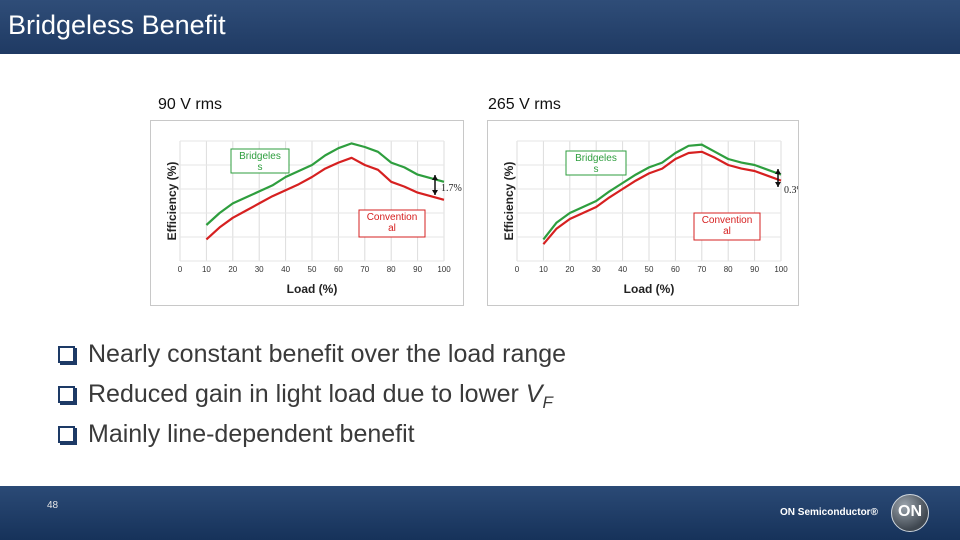 This screenshot has width=960, height=540. Describe the element at coordinates (251, 434) in the screenshot. I see `bullet-text: Mainly line-dependent benefit` at that location.